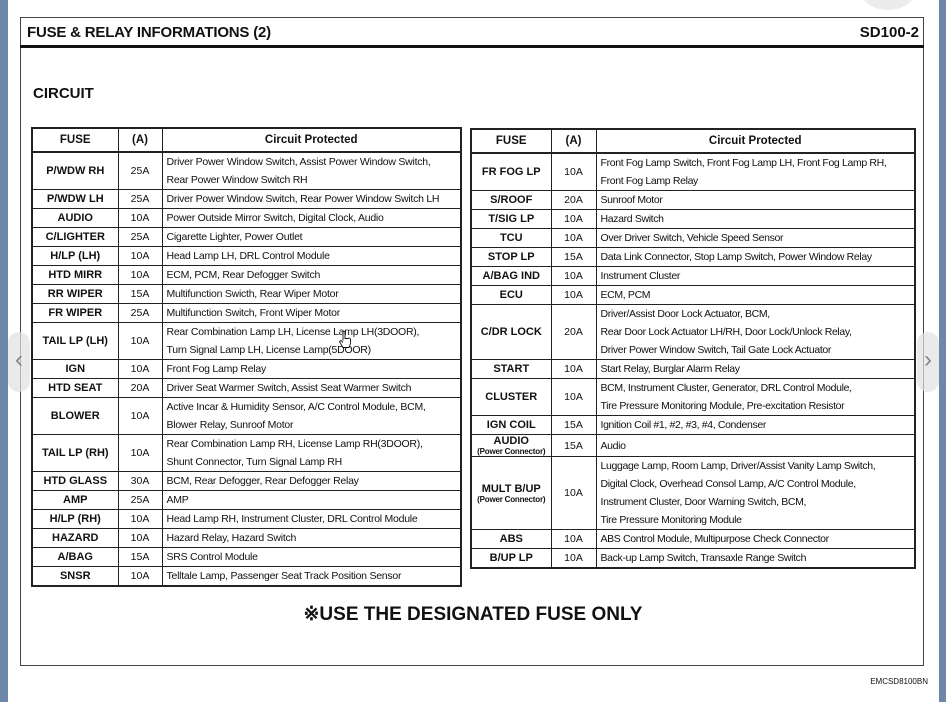 This screenshot has height=702, width=946. I want to click on fuse-label: T/SIG LP, so click(511, 219).